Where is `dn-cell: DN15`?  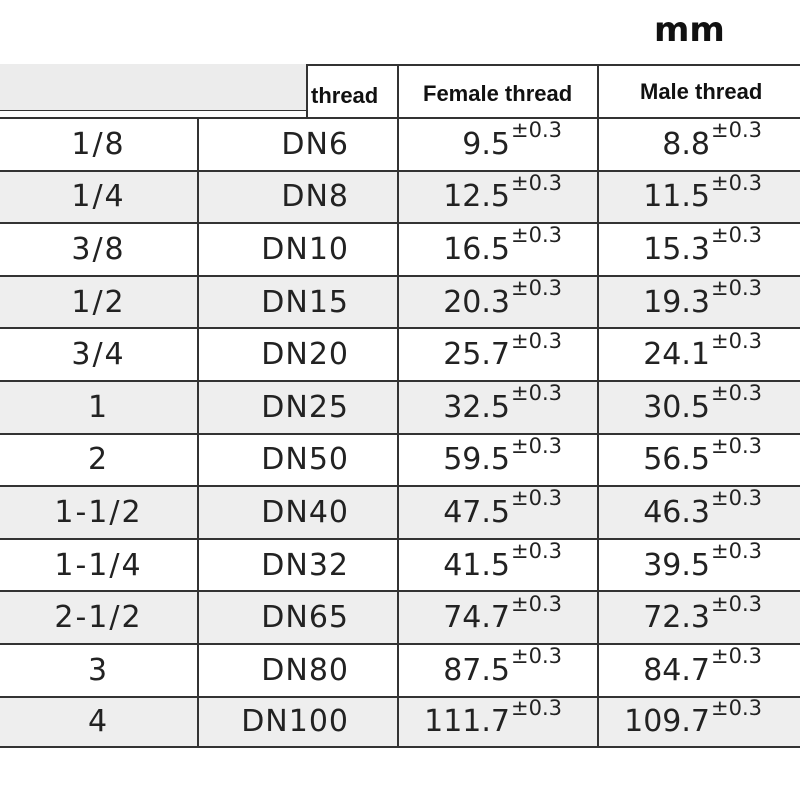
dn-cell: DN15 is located at coordinates (274, 302).